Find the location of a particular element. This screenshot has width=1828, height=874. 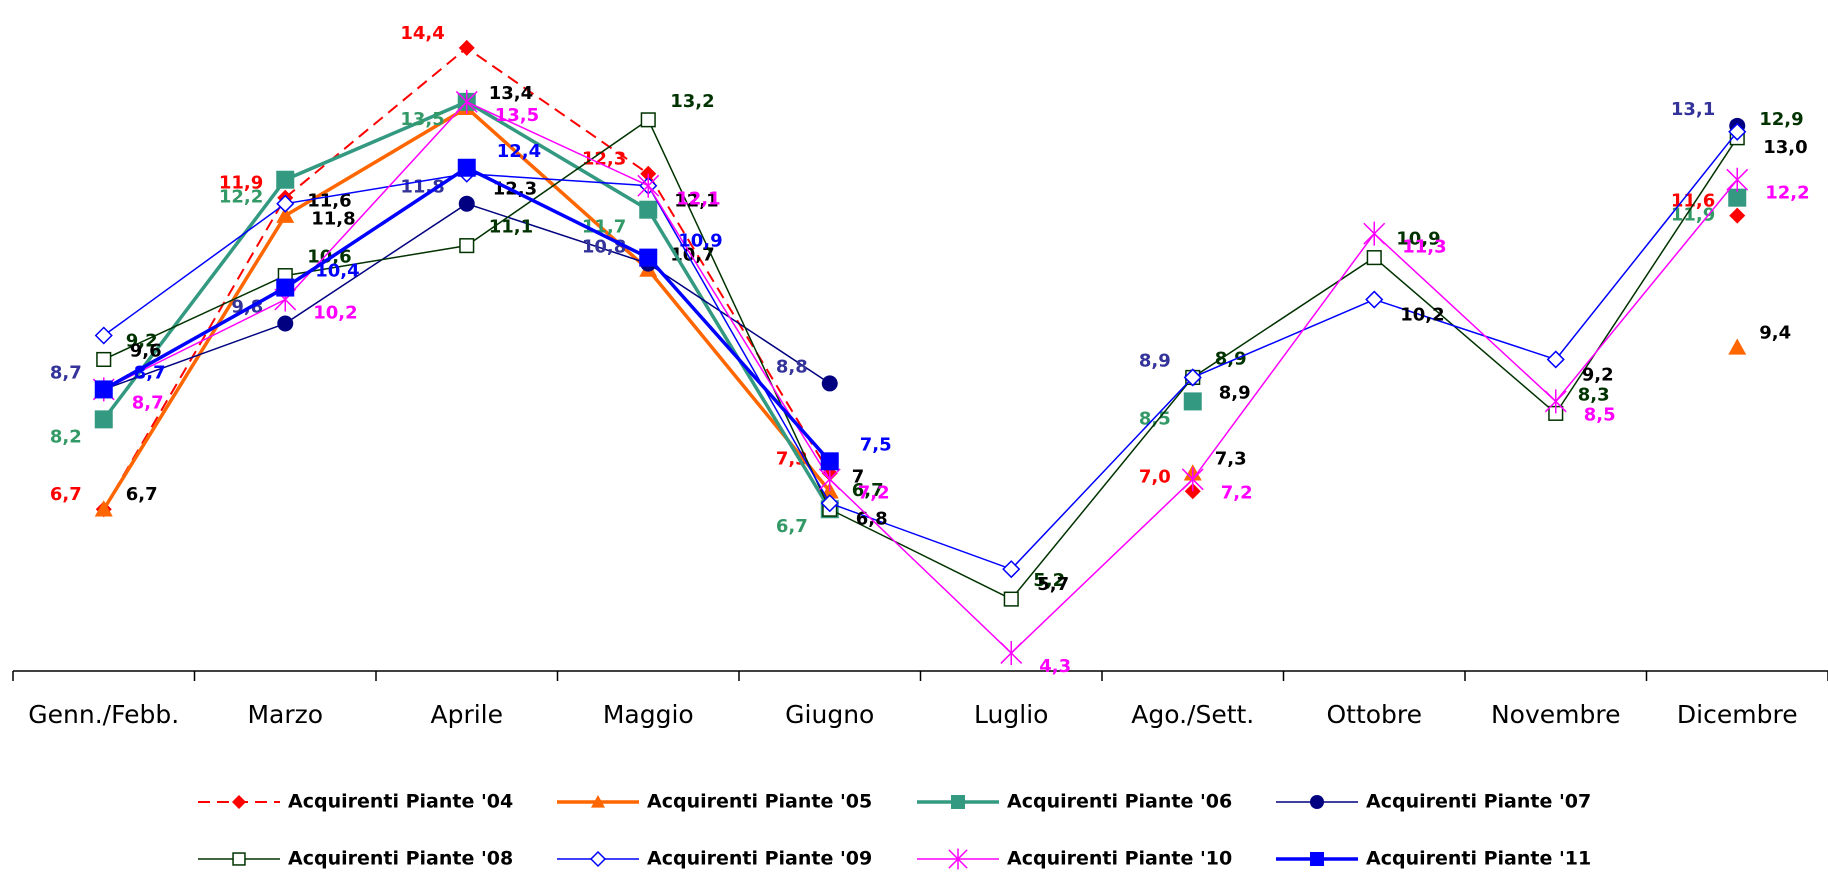

x-tick-label: Ottobre is located at coordinates (1374, 714).